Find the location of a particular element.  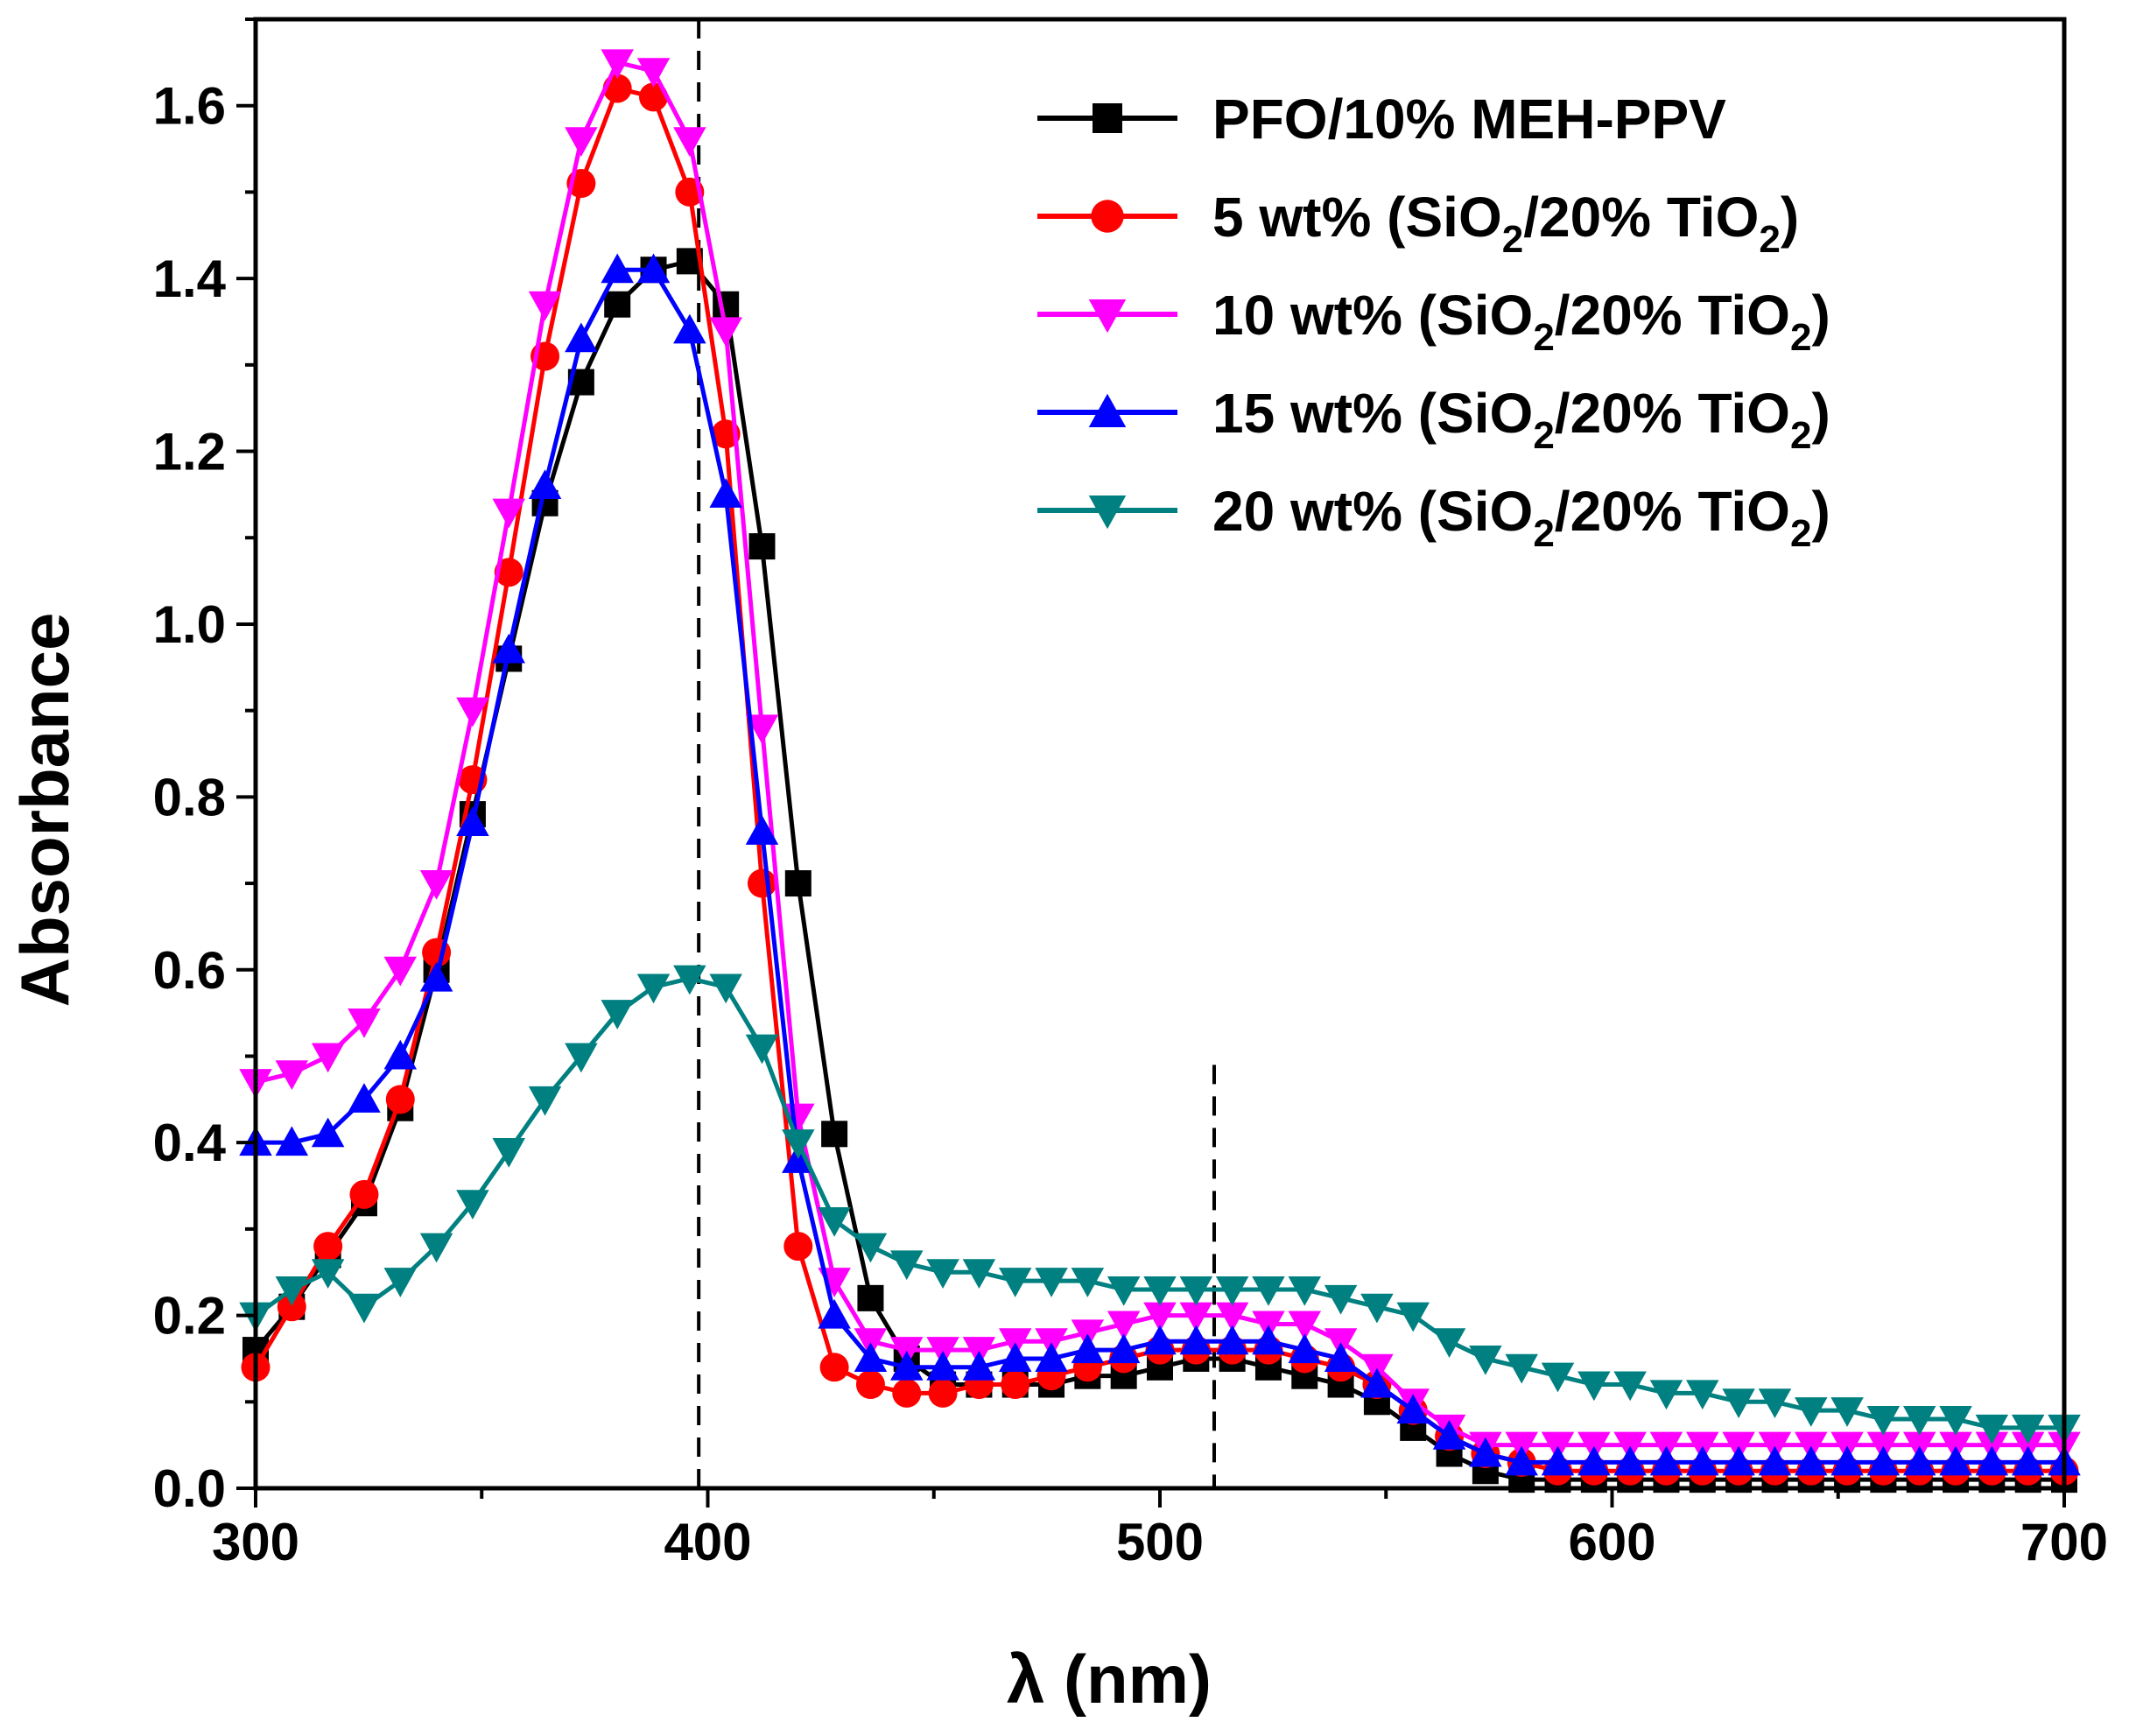

legend-item-3: 10 wt% (SiO2/20% TiO2) is located at coordinates (1433, 321).